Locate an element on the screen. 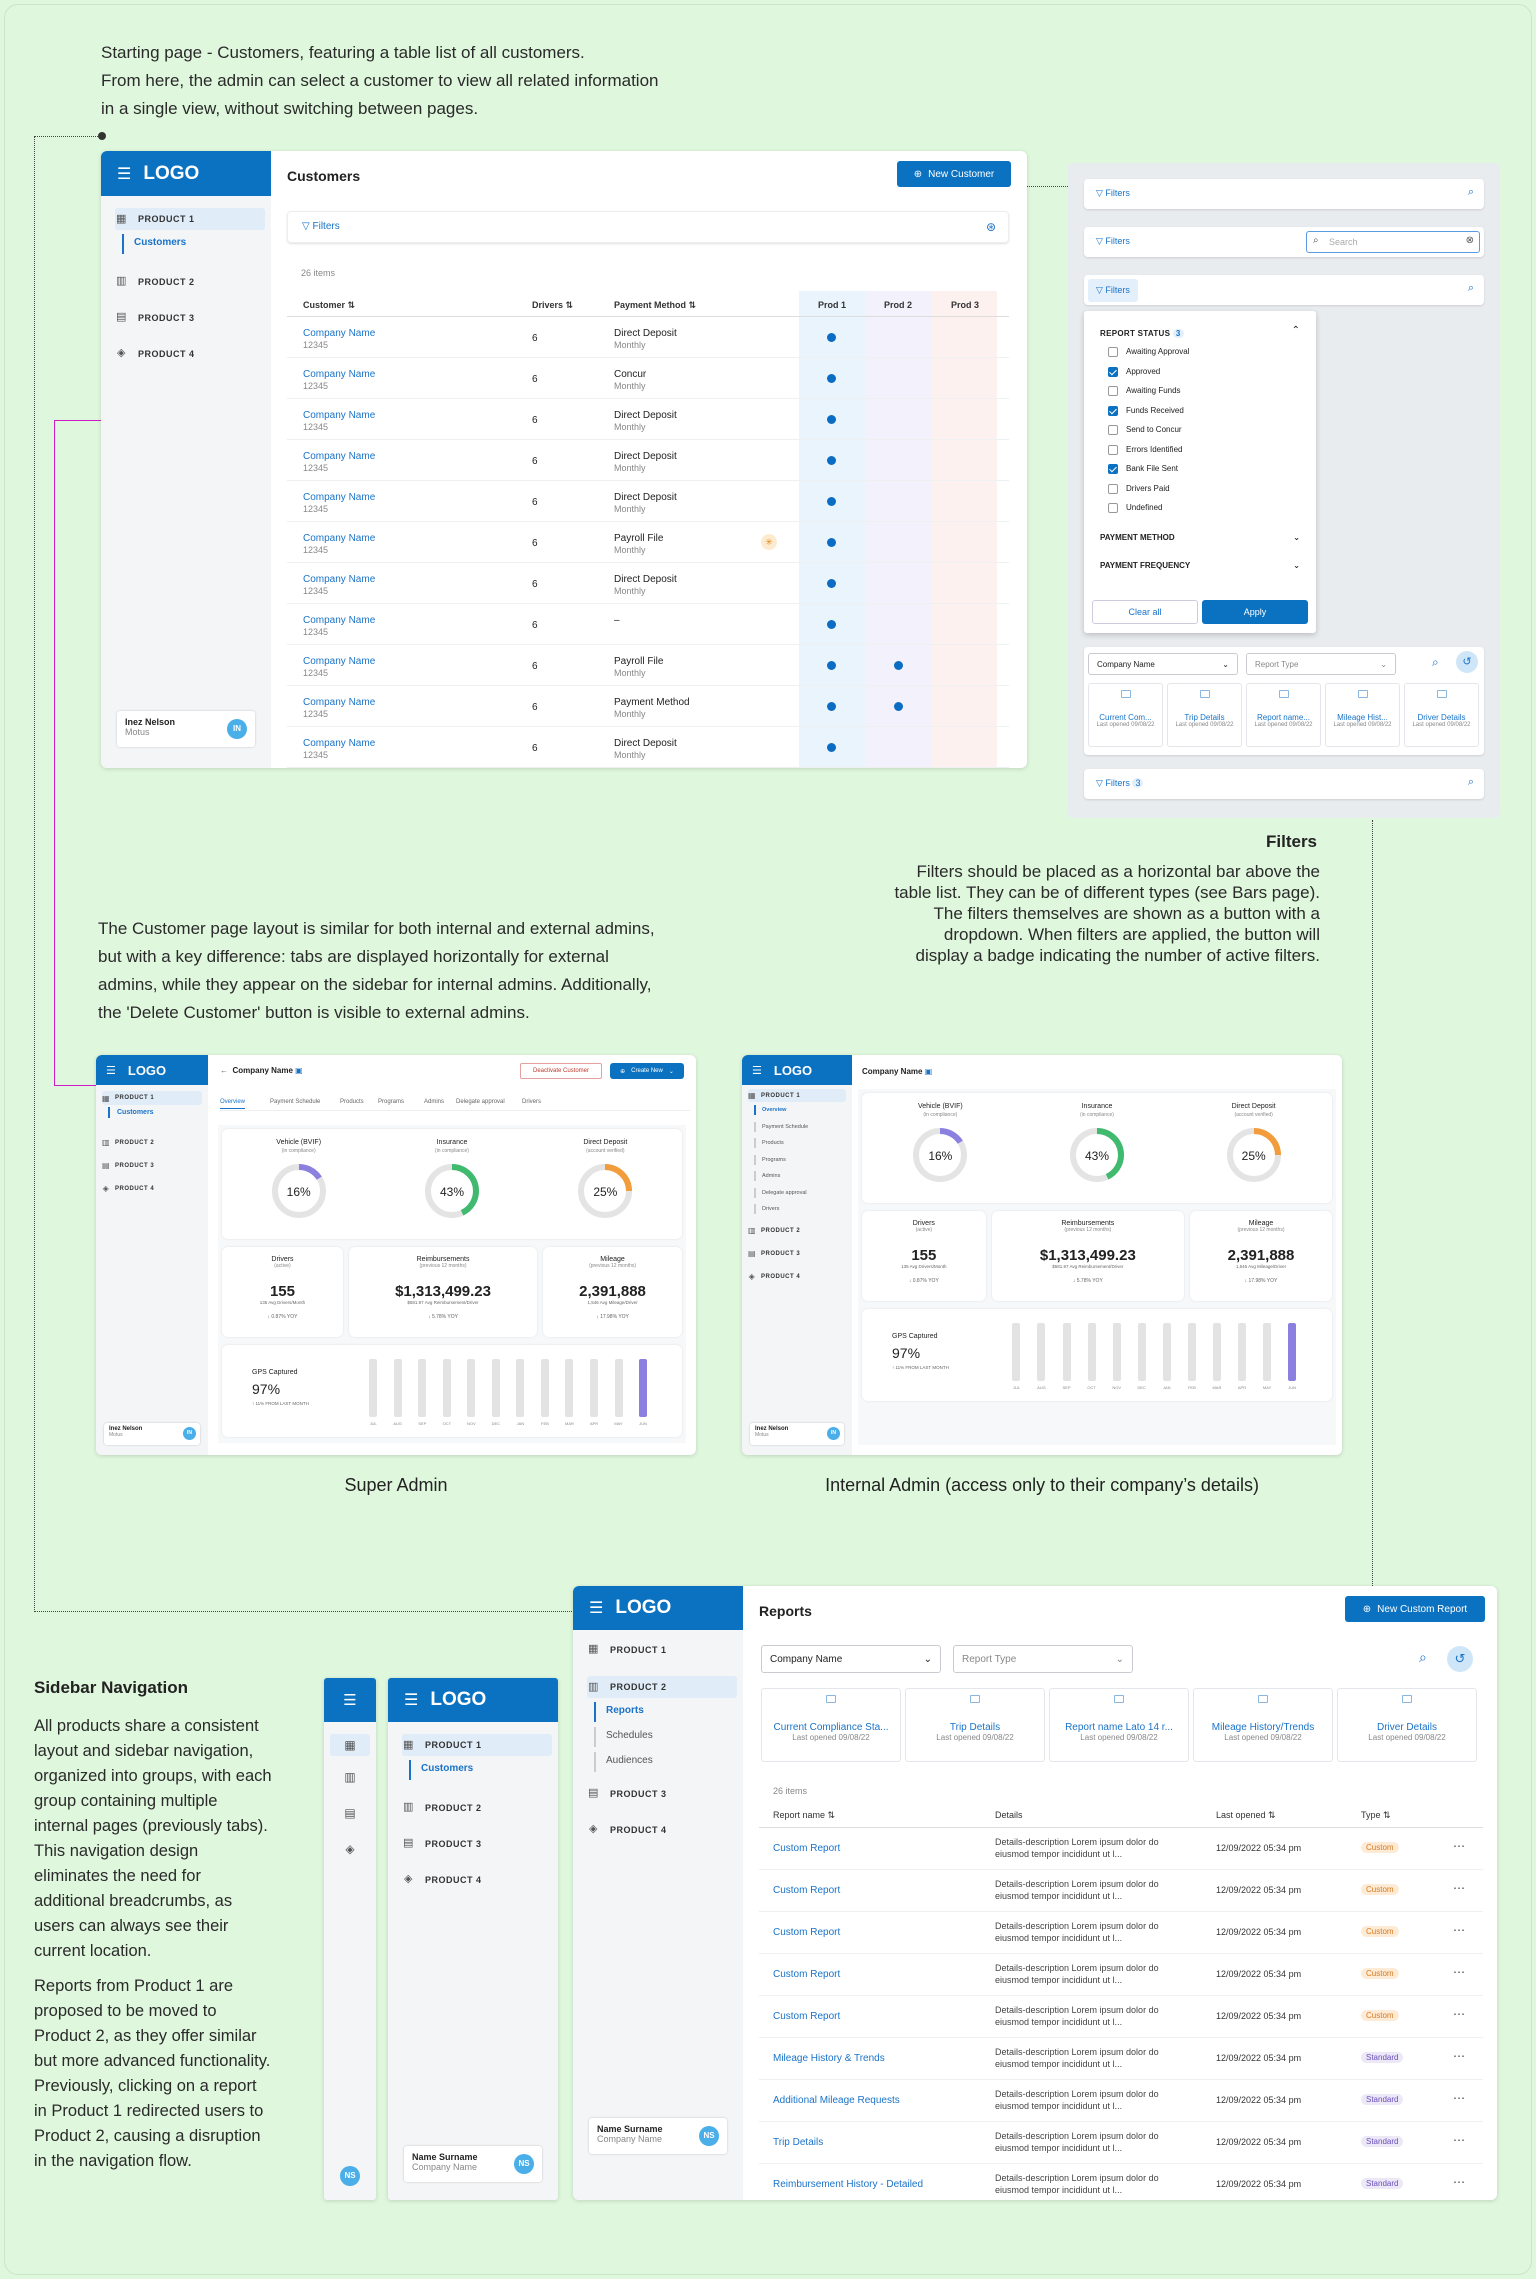 The height and width of the screenshot is (2279, 1536). deactivate-customer-button: Deactivate Customer is located at coordinates (561, 1071).